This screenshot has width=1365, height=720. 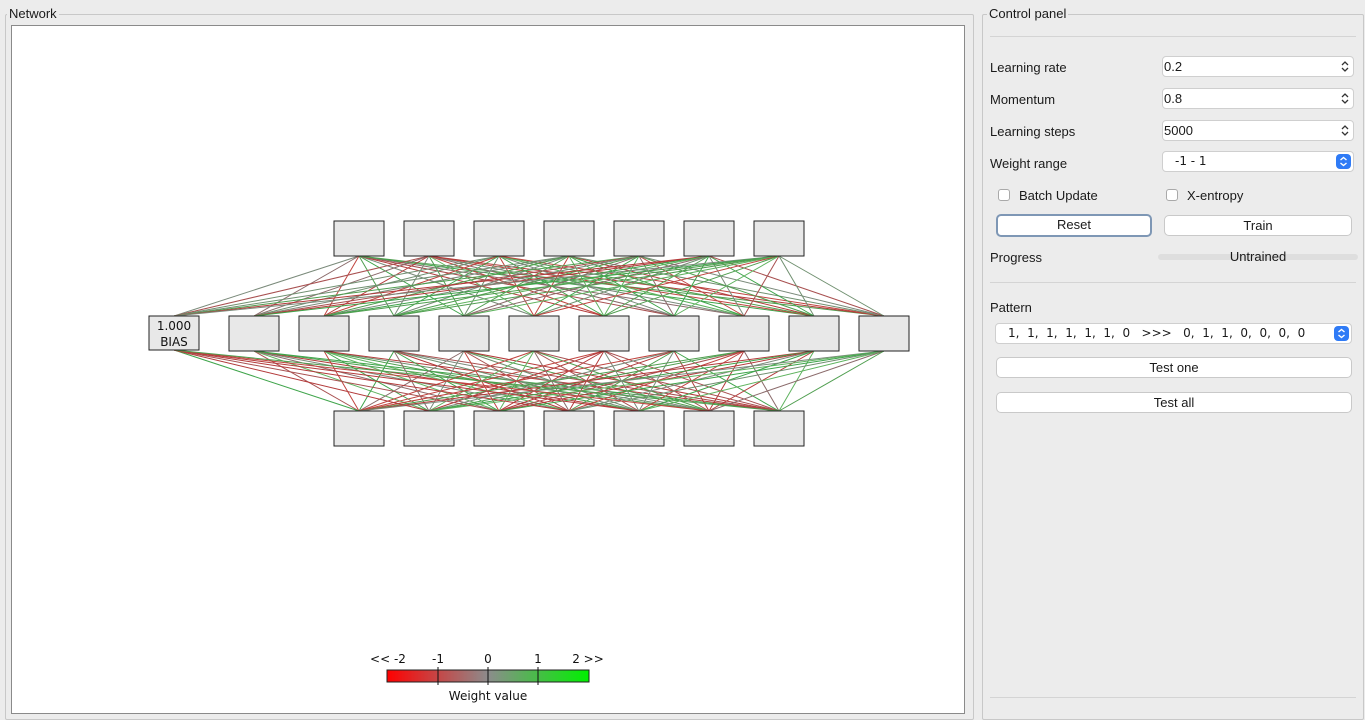 What do you see at coordinates (1074, 225) in the screenshot?
I see `reset-button: Reset` at bounding box center [1074, 225].